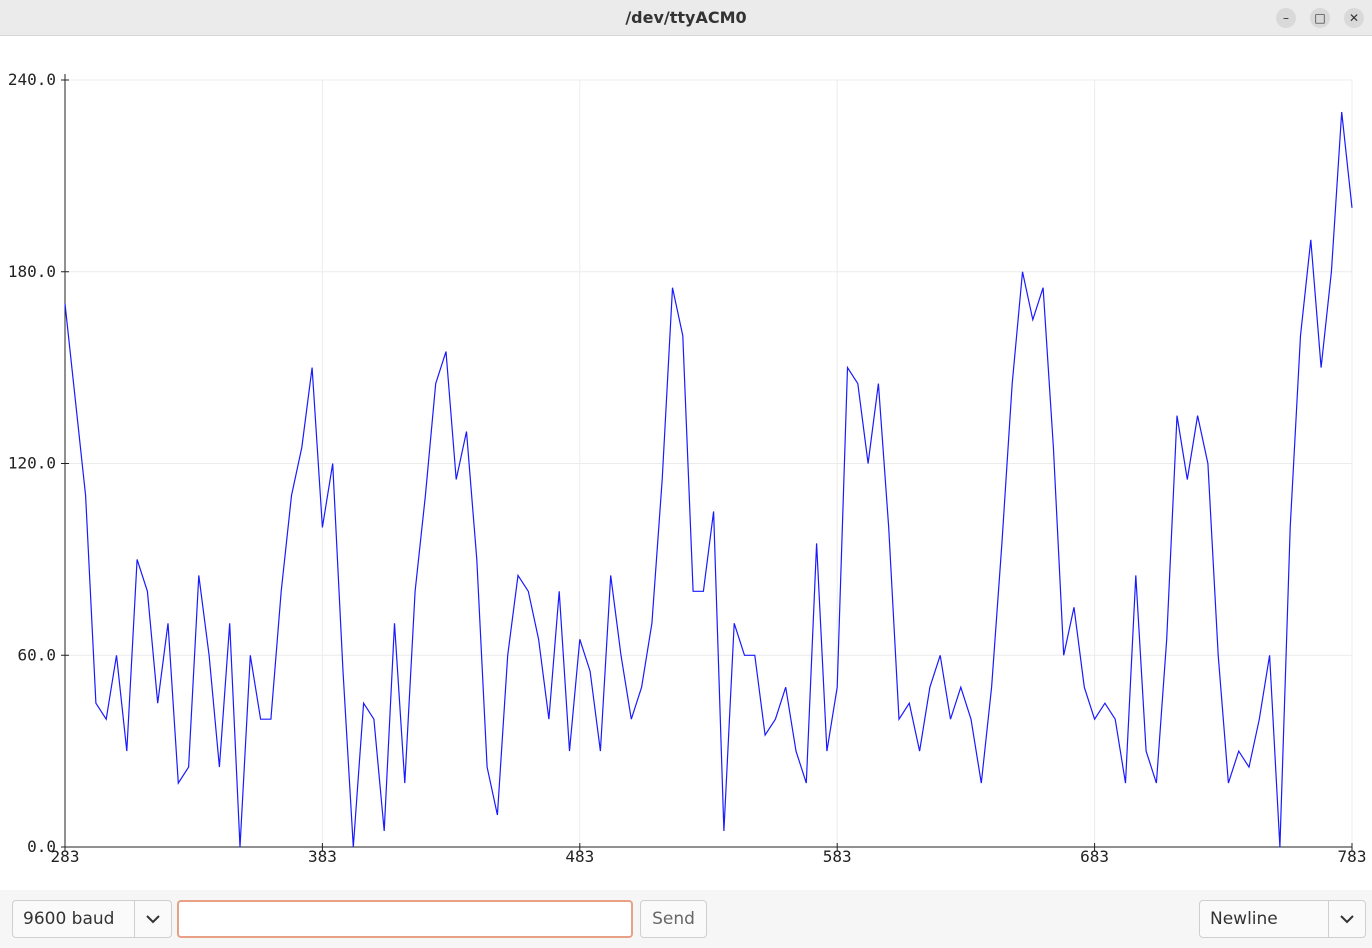 The image size is (1372, 948). Describe the element at coordinates (65, 856) in the screenshot. I see `x-tick-label: 283` at that location.